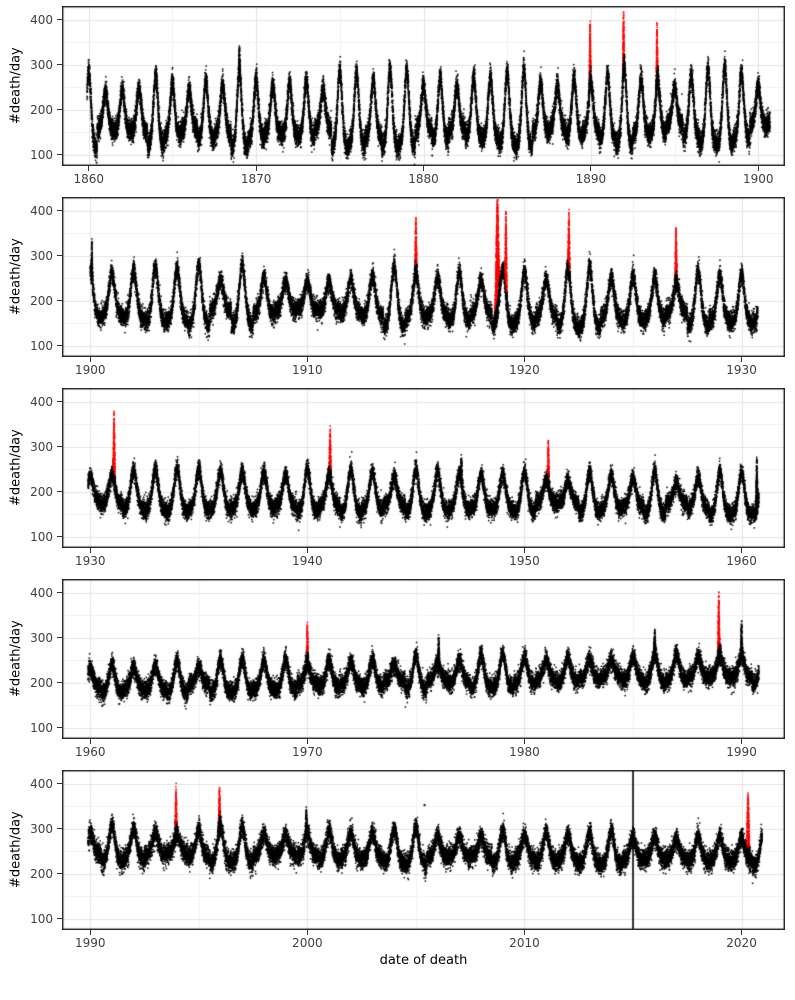  Describe the element at coordinates (307, 561) in the screenshot. I see `x-tick-label: 1940` at that location.